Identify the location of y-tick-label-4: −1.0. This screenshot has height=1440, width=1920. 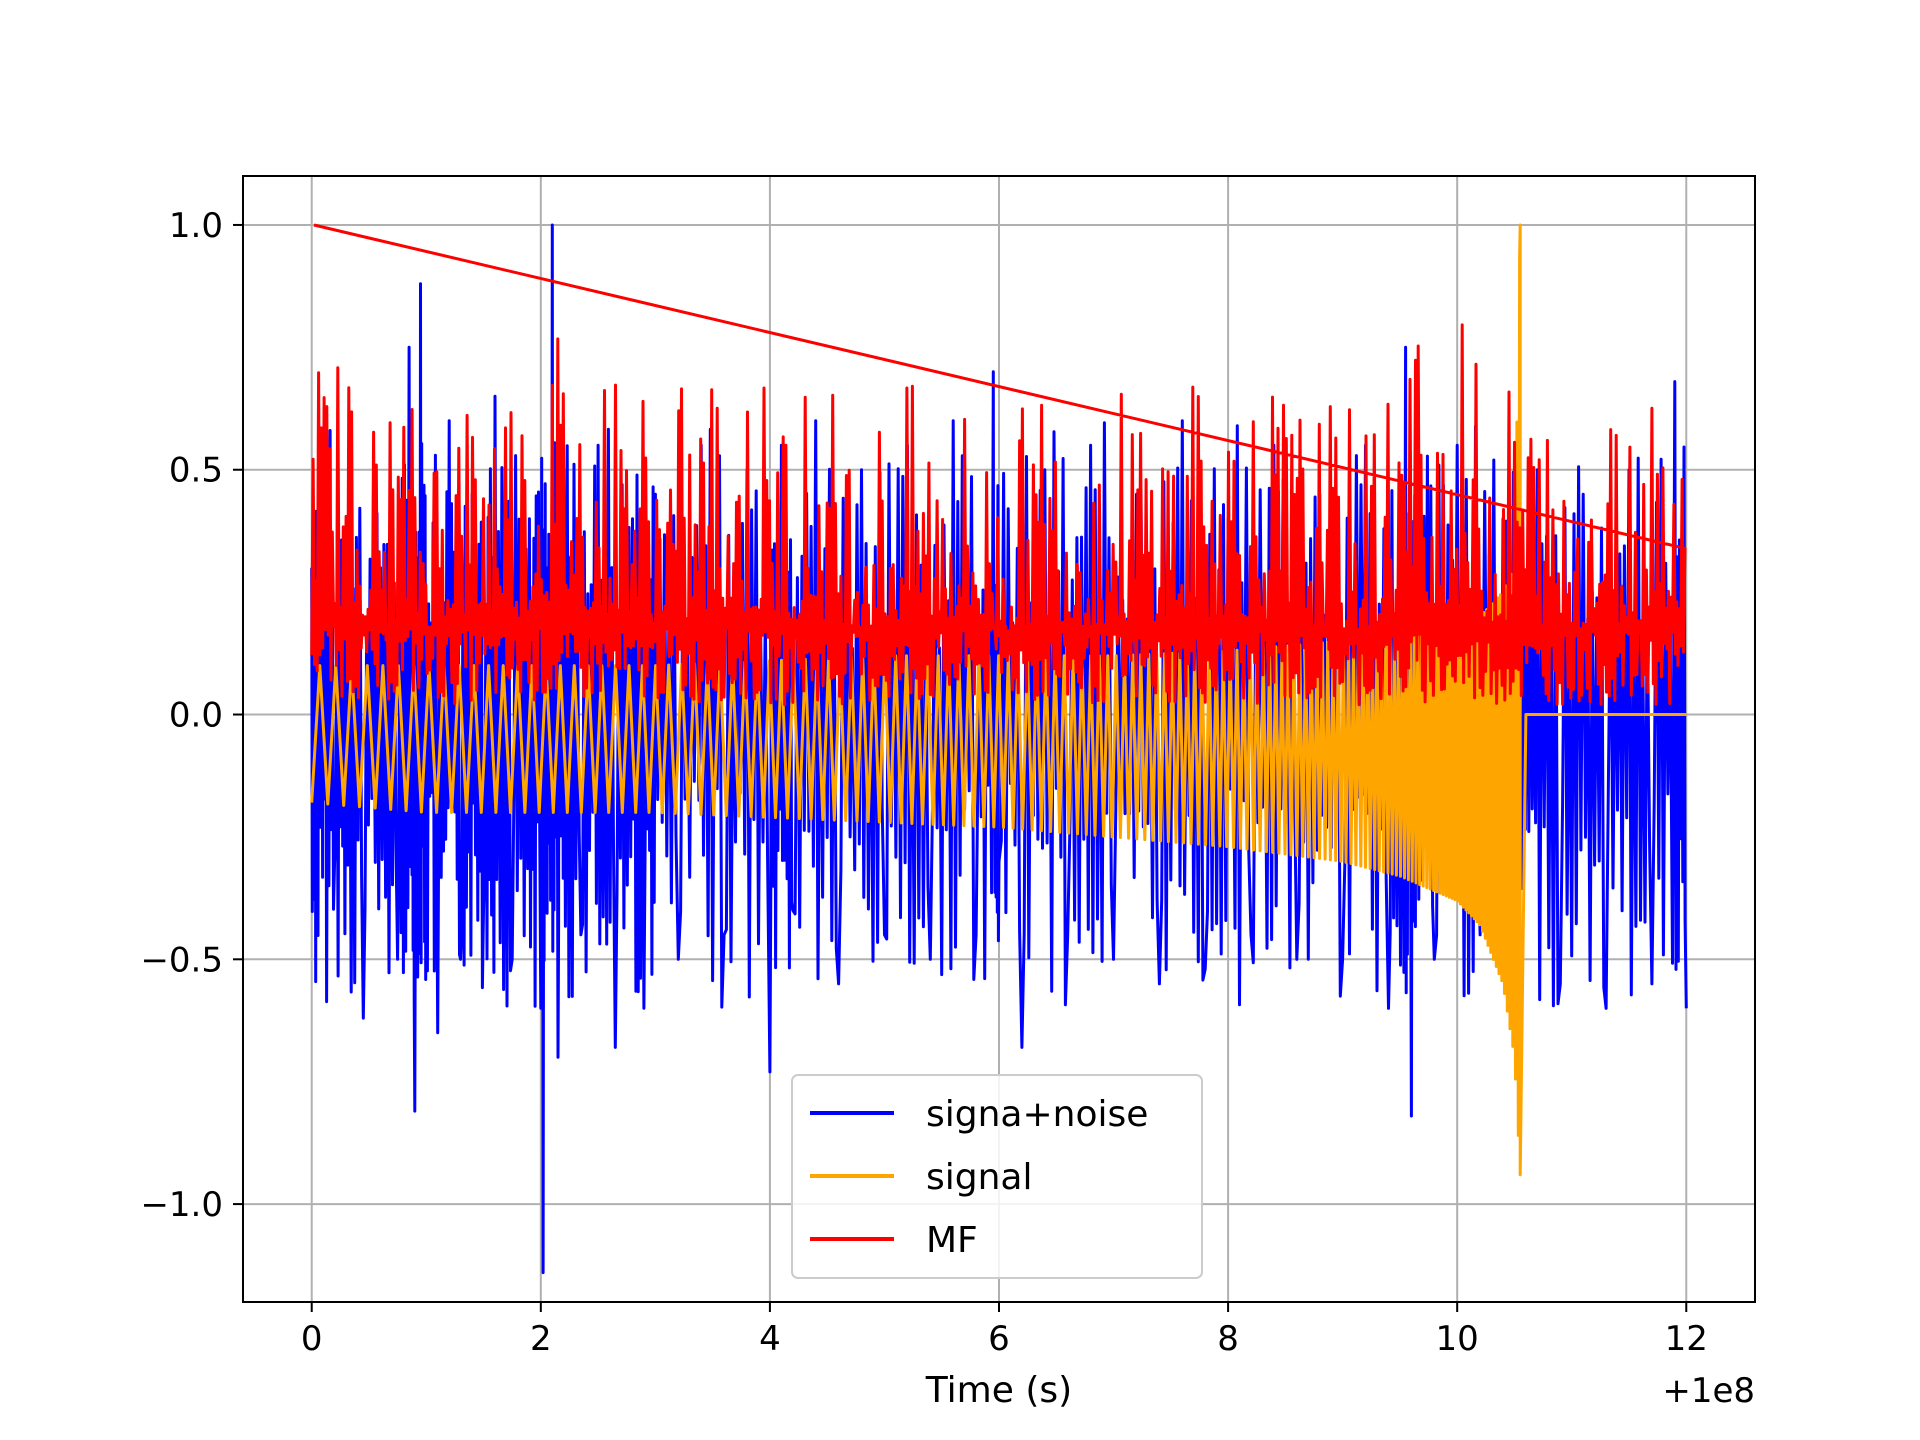
(181, 1205).